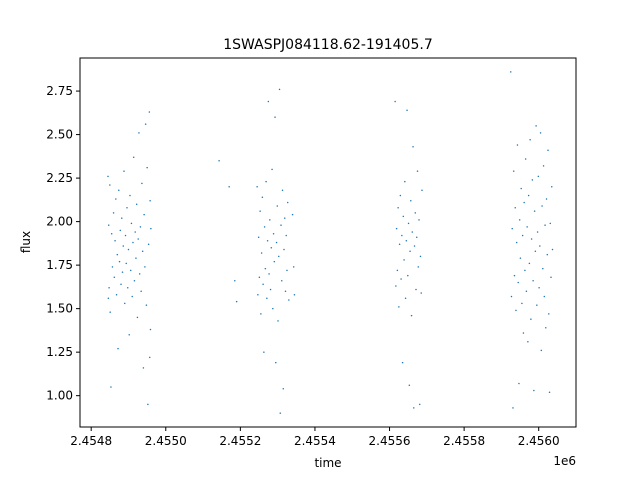 The height and width of the screenshot is (480, 640). What do you see at coordinates (539, 441) in the screenshot?
I see `x-tick-label: 2.4560` at bounding box center [539, 441].